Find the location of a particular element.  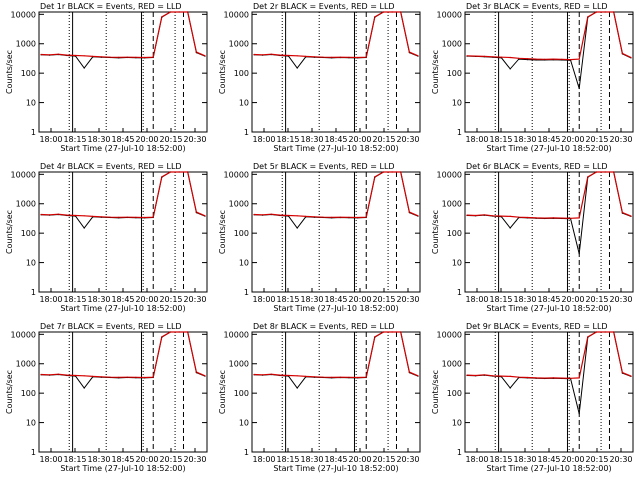

plot-title: Det 1r BLACK = Events, RED = LLD is located at coordinates (111, 6).